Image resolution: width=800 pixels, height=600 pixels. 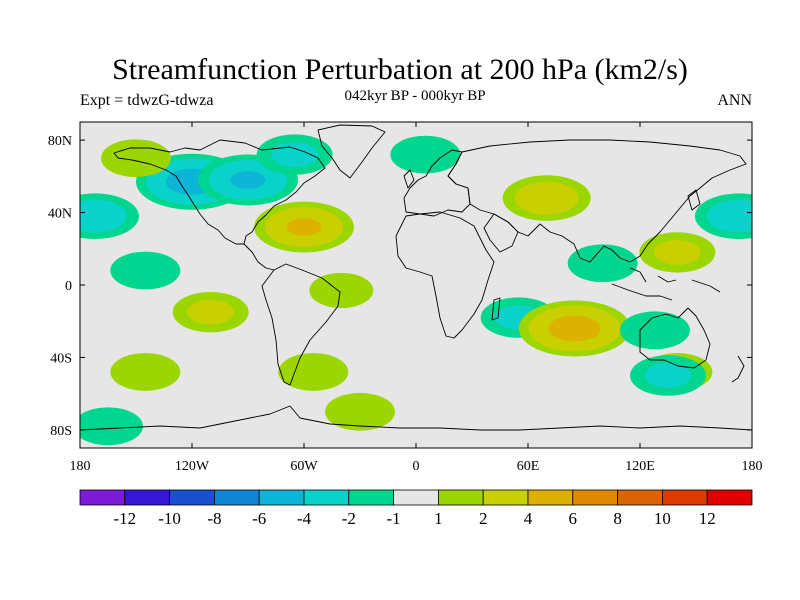 What do you see at coordinates (528, 466) in the screenshot?
I see `lon-tick-label: 60E` at bounding box center [528, 466].